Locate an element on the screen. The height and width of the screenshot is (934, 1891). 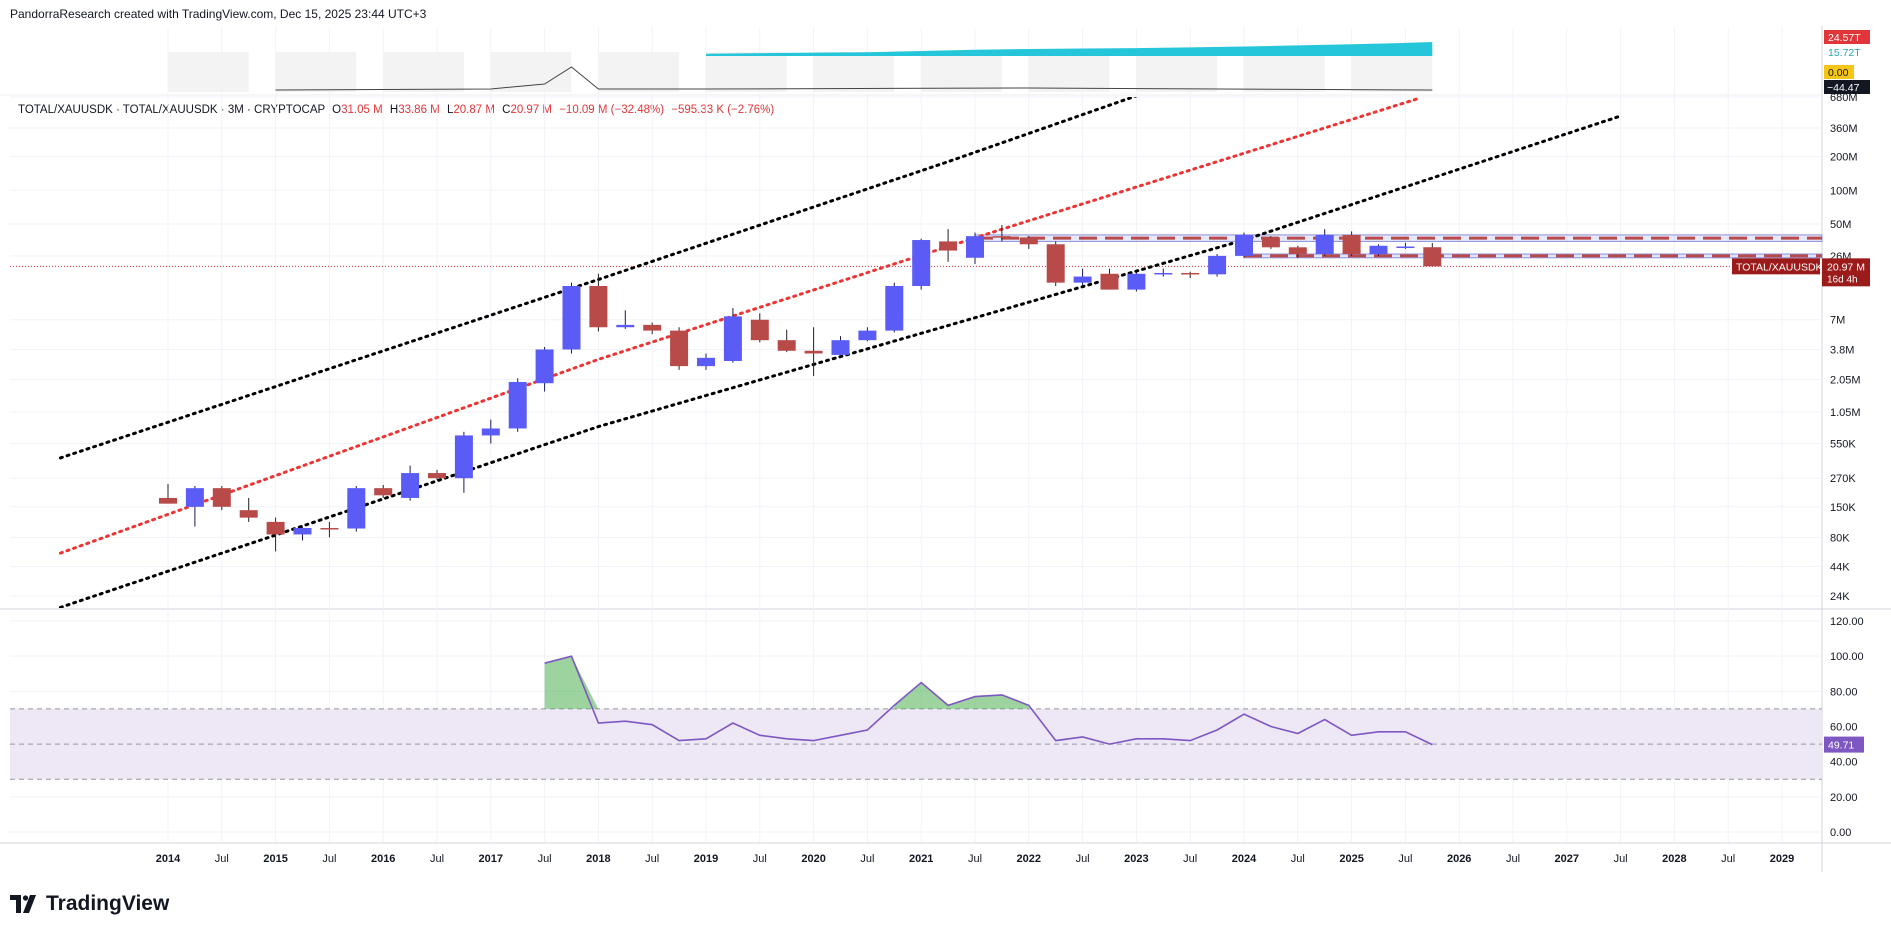
zero-value: 0.00 is located at coordinates (1838, 73).